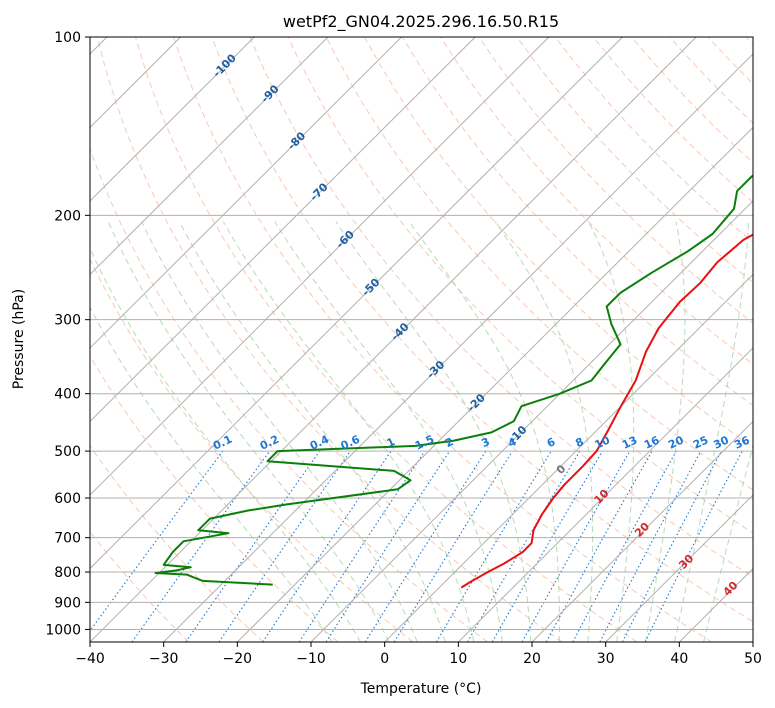 The width and height of the screenshot is (775, 708). Describe the element at coordinates (753, 659) in the screenshot. I see `x-tick-label: 50` at that location.